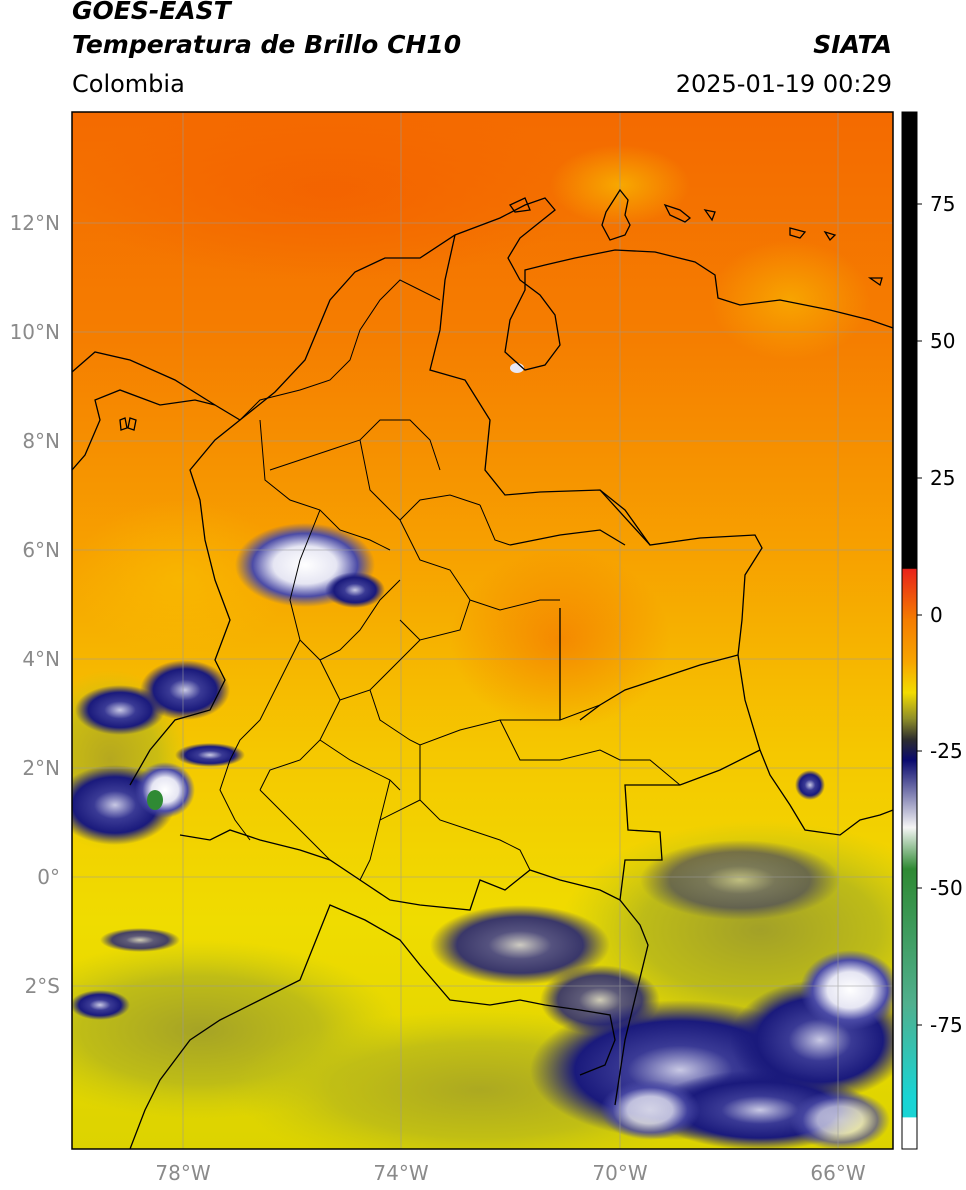 This screenshot has width=966, height=1190. I want to click on colorbar-tick: 0, so click(936, 615).